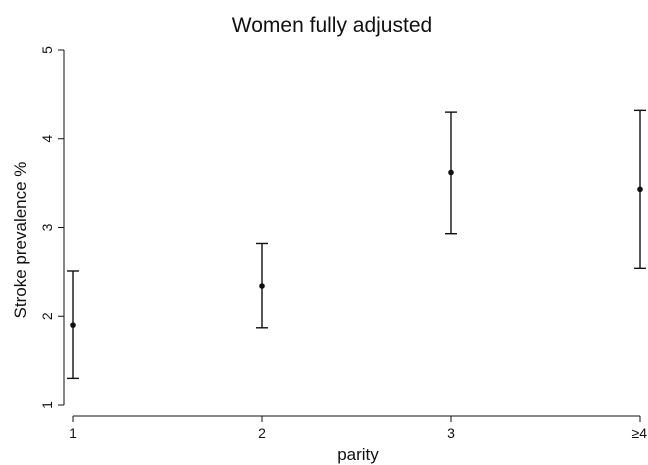  Describe the element at coordinates (451, 433) in the screenshot. I see `x-tick-label: 3` at that location.